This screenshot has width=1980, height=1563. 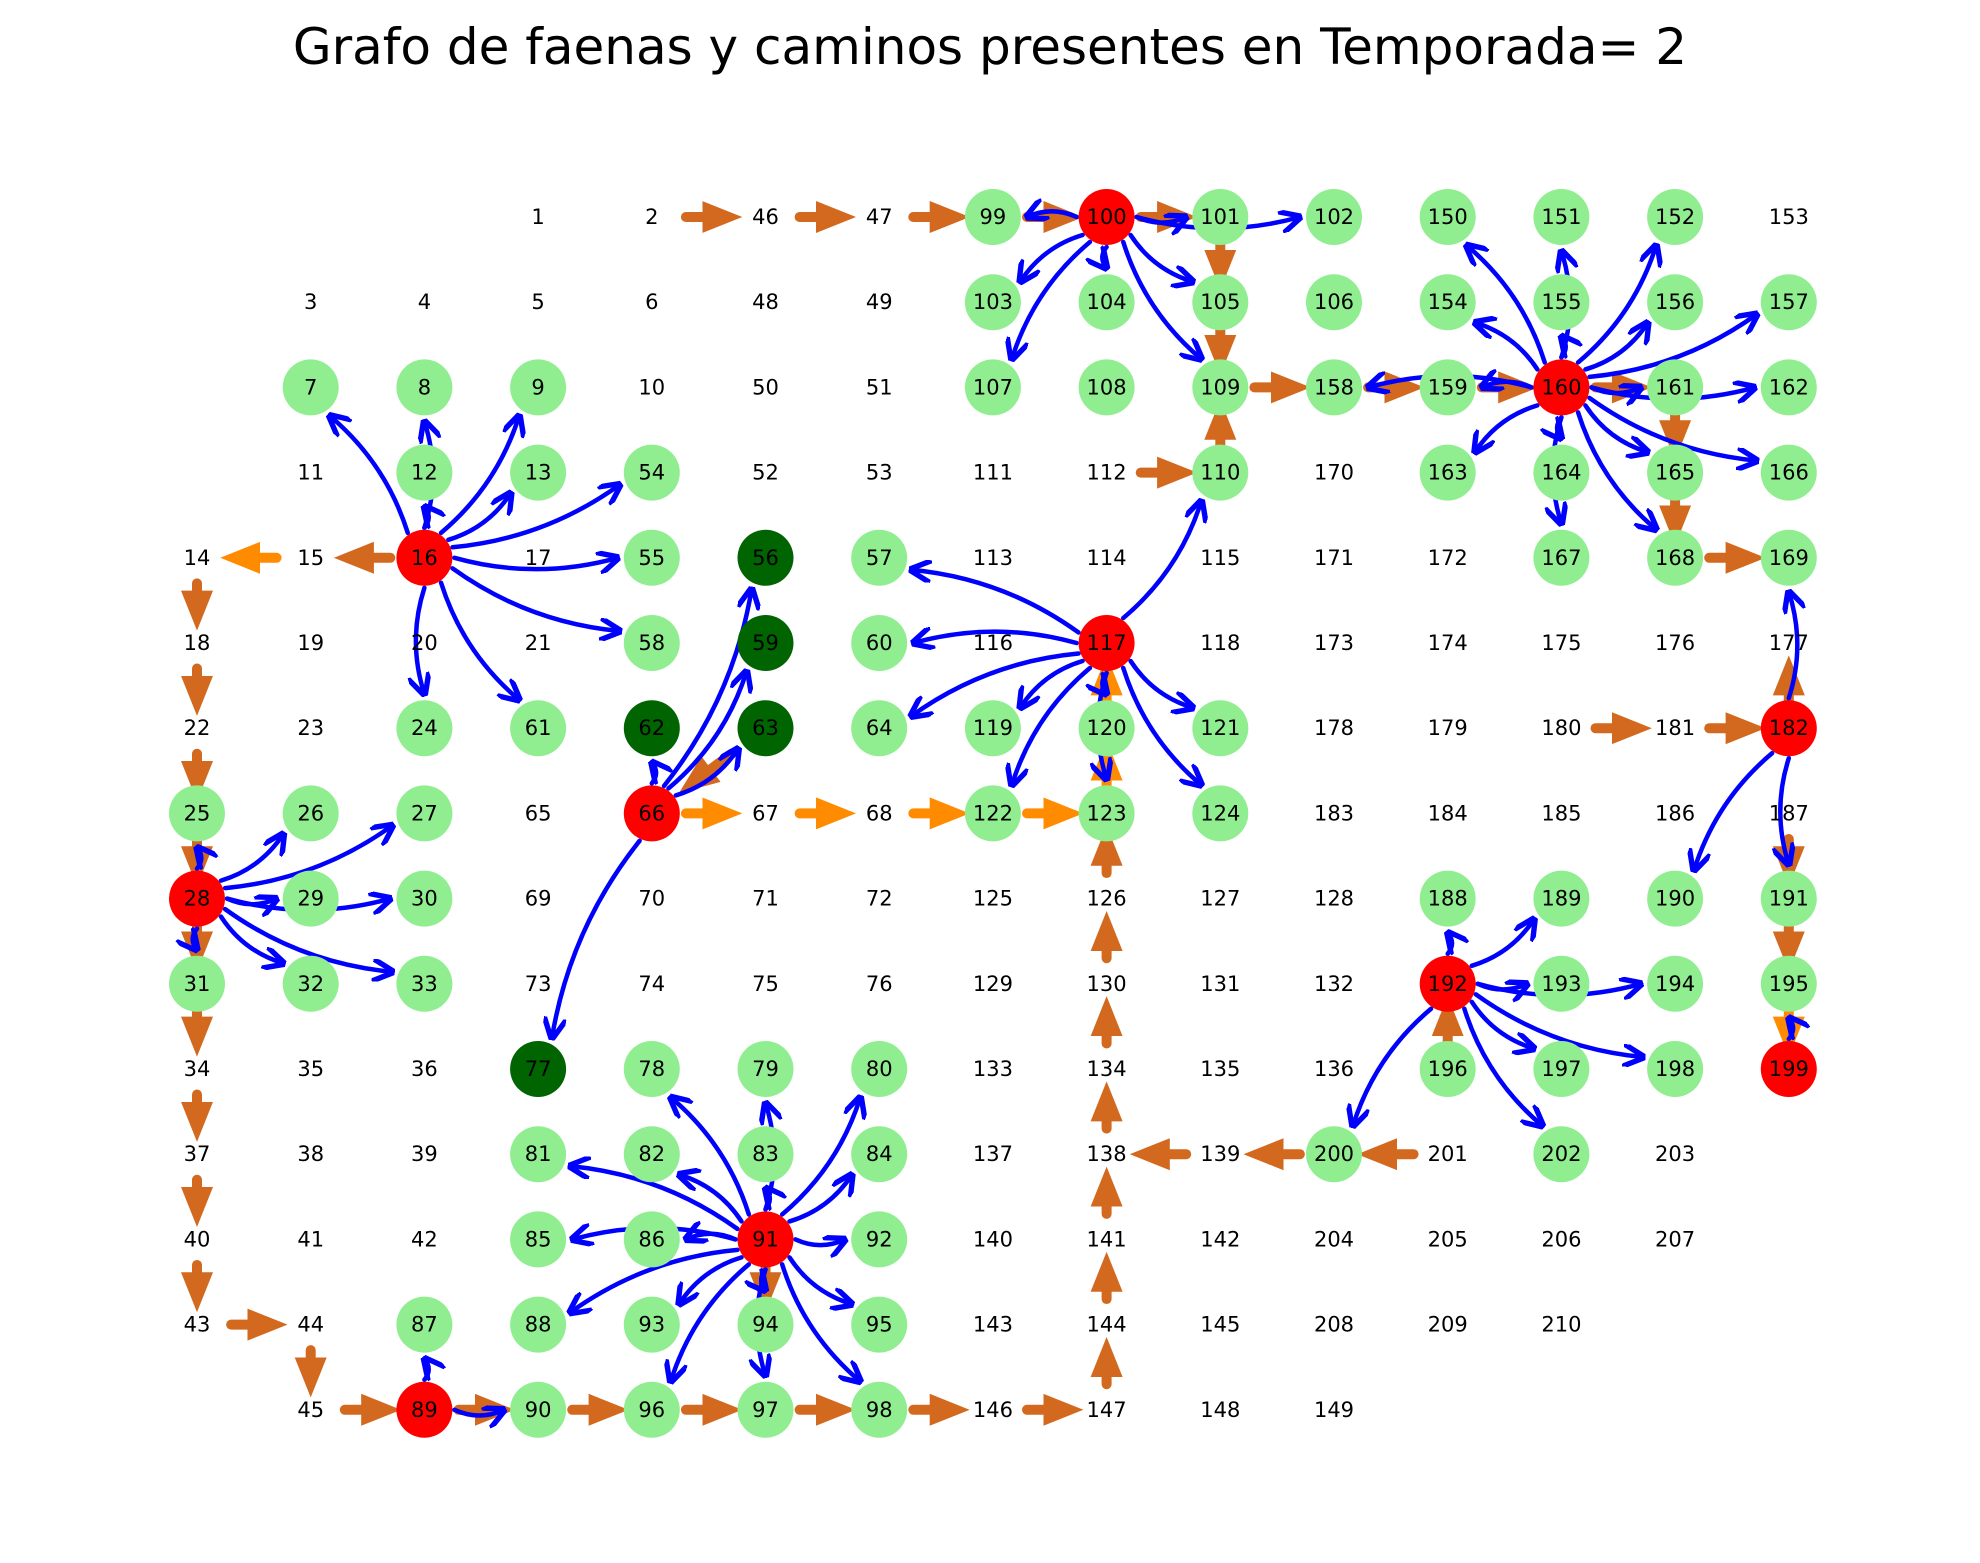 I want to click on node-label-206: 206, so click(x=1561, y=1239).